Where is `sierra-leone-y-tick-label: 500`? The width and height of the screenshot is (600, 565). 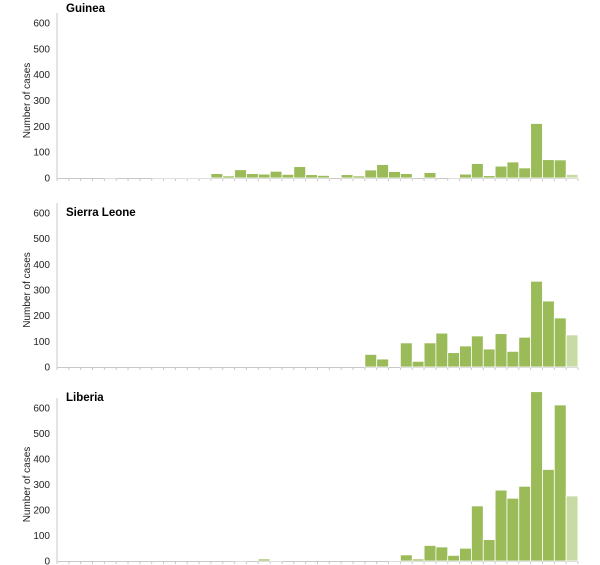
sierra-leone-y-tick-label: 500 is located at coordinates (41, 239).